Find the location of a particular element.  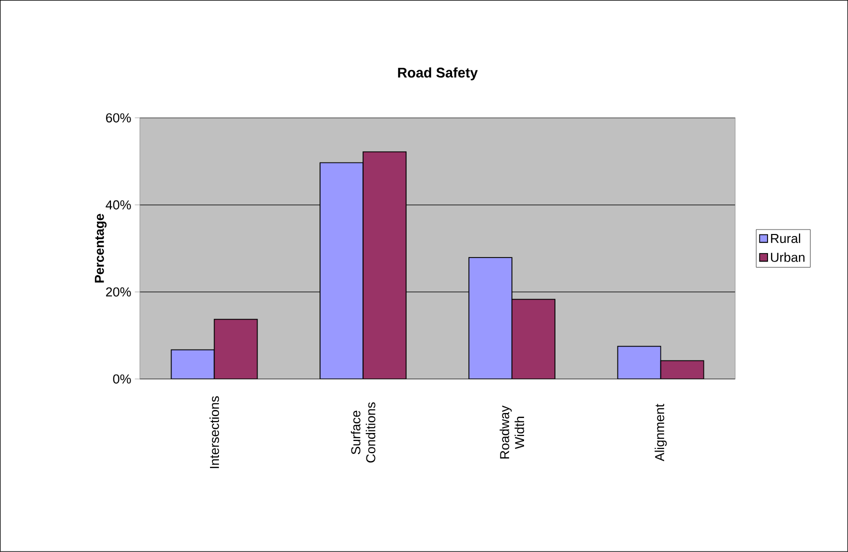

legend-label: Rural is located at coordinates (785, 239).